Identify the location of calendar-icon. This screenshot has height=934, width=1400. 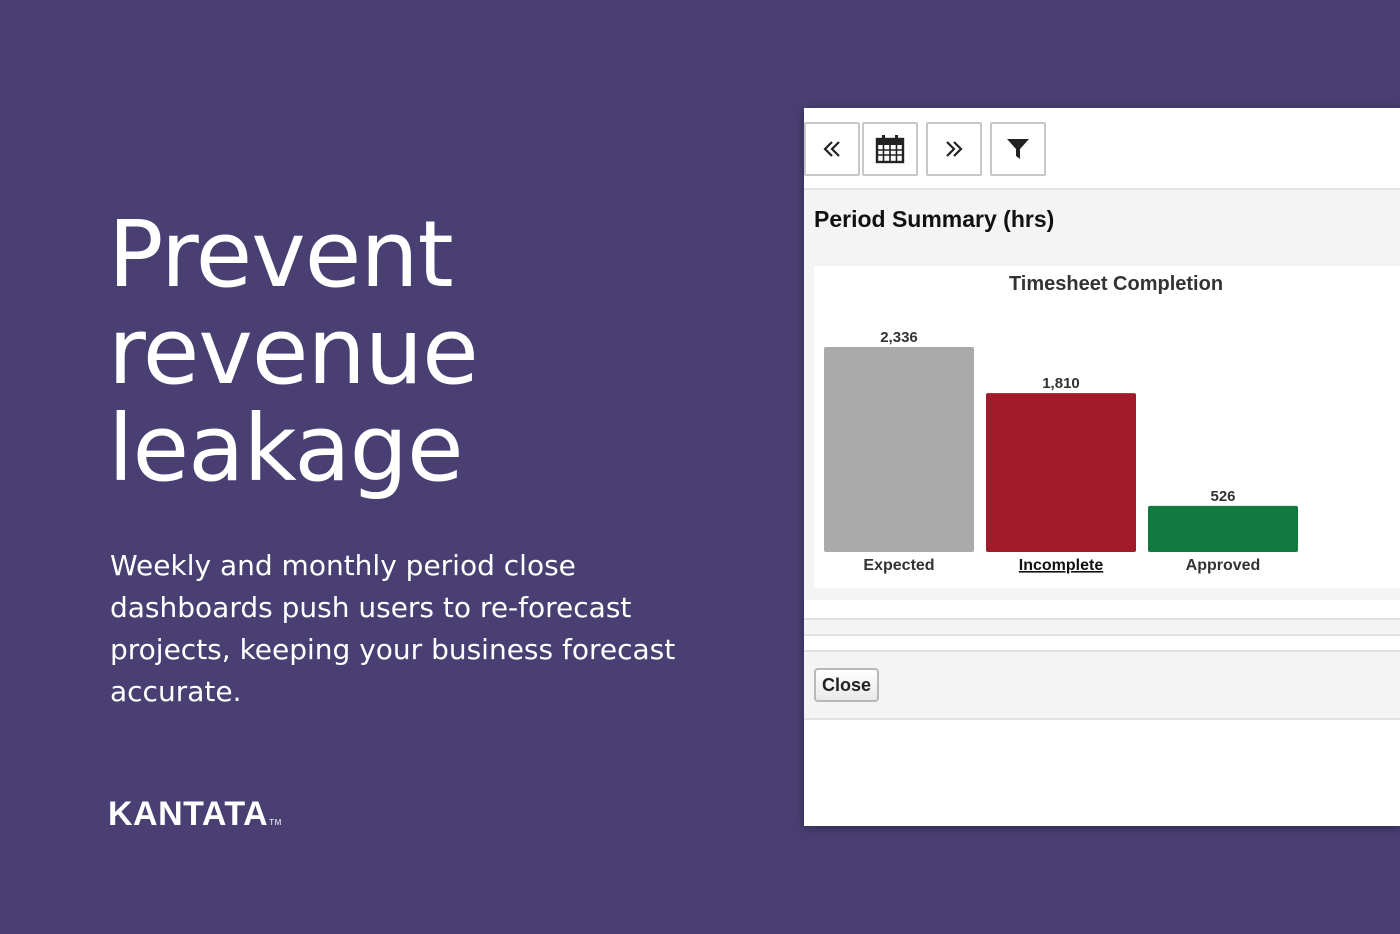
(890, 149).